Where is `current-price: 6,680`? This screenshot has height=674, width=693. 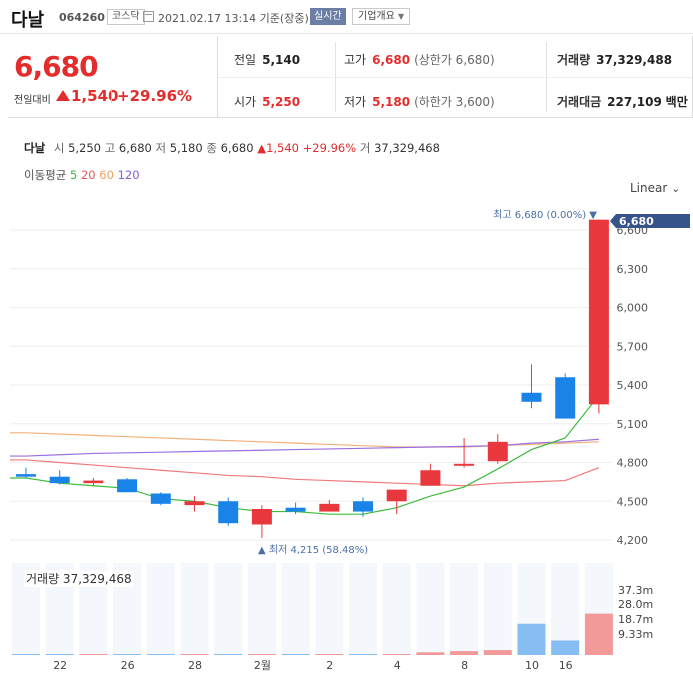
current-price: 6,680 is located at coordinates (56, 66).